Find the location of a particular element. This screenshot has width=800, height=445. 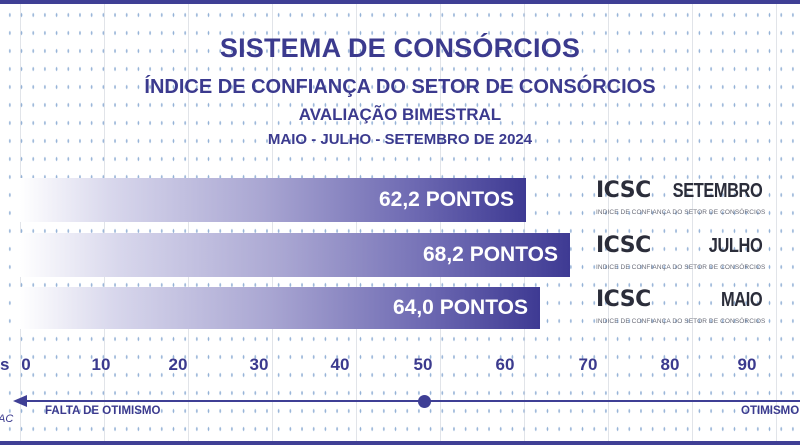

axis-tick: 0 is located at coordinates (26, 364).